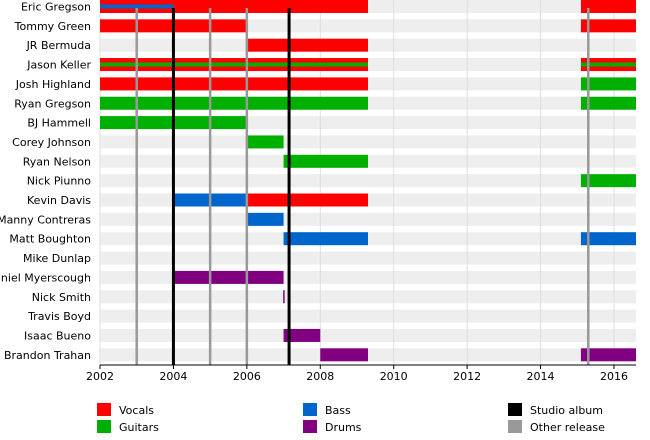 This screenshot has width=650, height=440. I want to click on member-label-kevin-davis: Kevin Davis, so click(59, 200).